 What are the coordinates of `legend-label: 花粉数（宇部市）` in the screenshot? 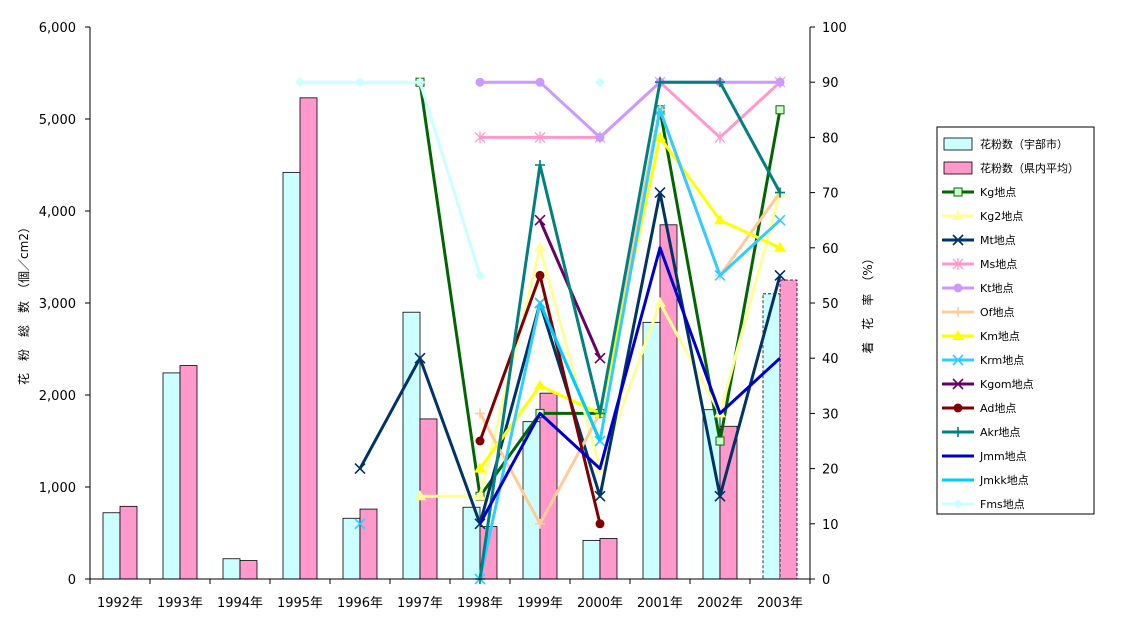 It's located at (1024, 144).